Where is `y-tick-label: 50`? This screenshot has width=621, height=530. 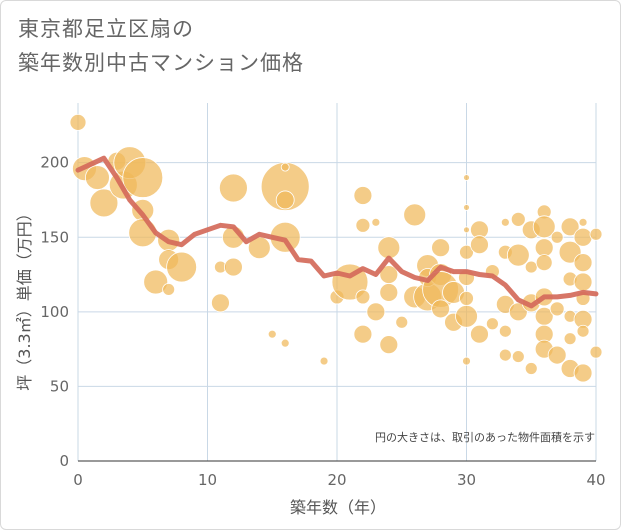 y-tick-label: 50 is located at coordinates (59, 386).